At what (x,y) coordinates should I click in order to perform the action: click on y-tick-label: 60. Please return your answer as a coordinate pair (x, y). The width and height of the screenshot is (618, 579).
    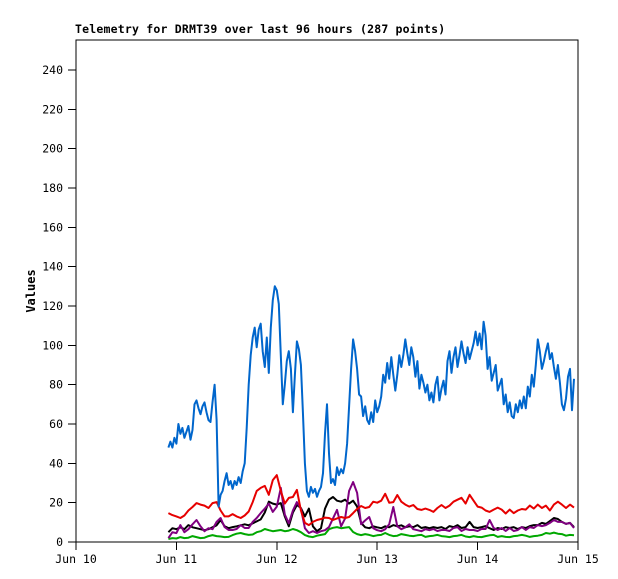
    Looking at the image, I should click on (56, 424).